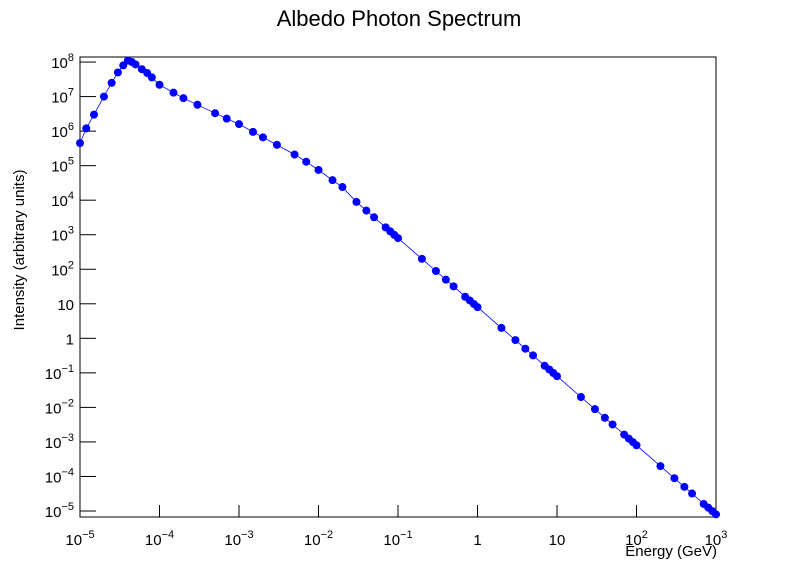 This screenshot has width=798, height=580. I want to click on tick-label: 10⁻³, so click(59, 442).